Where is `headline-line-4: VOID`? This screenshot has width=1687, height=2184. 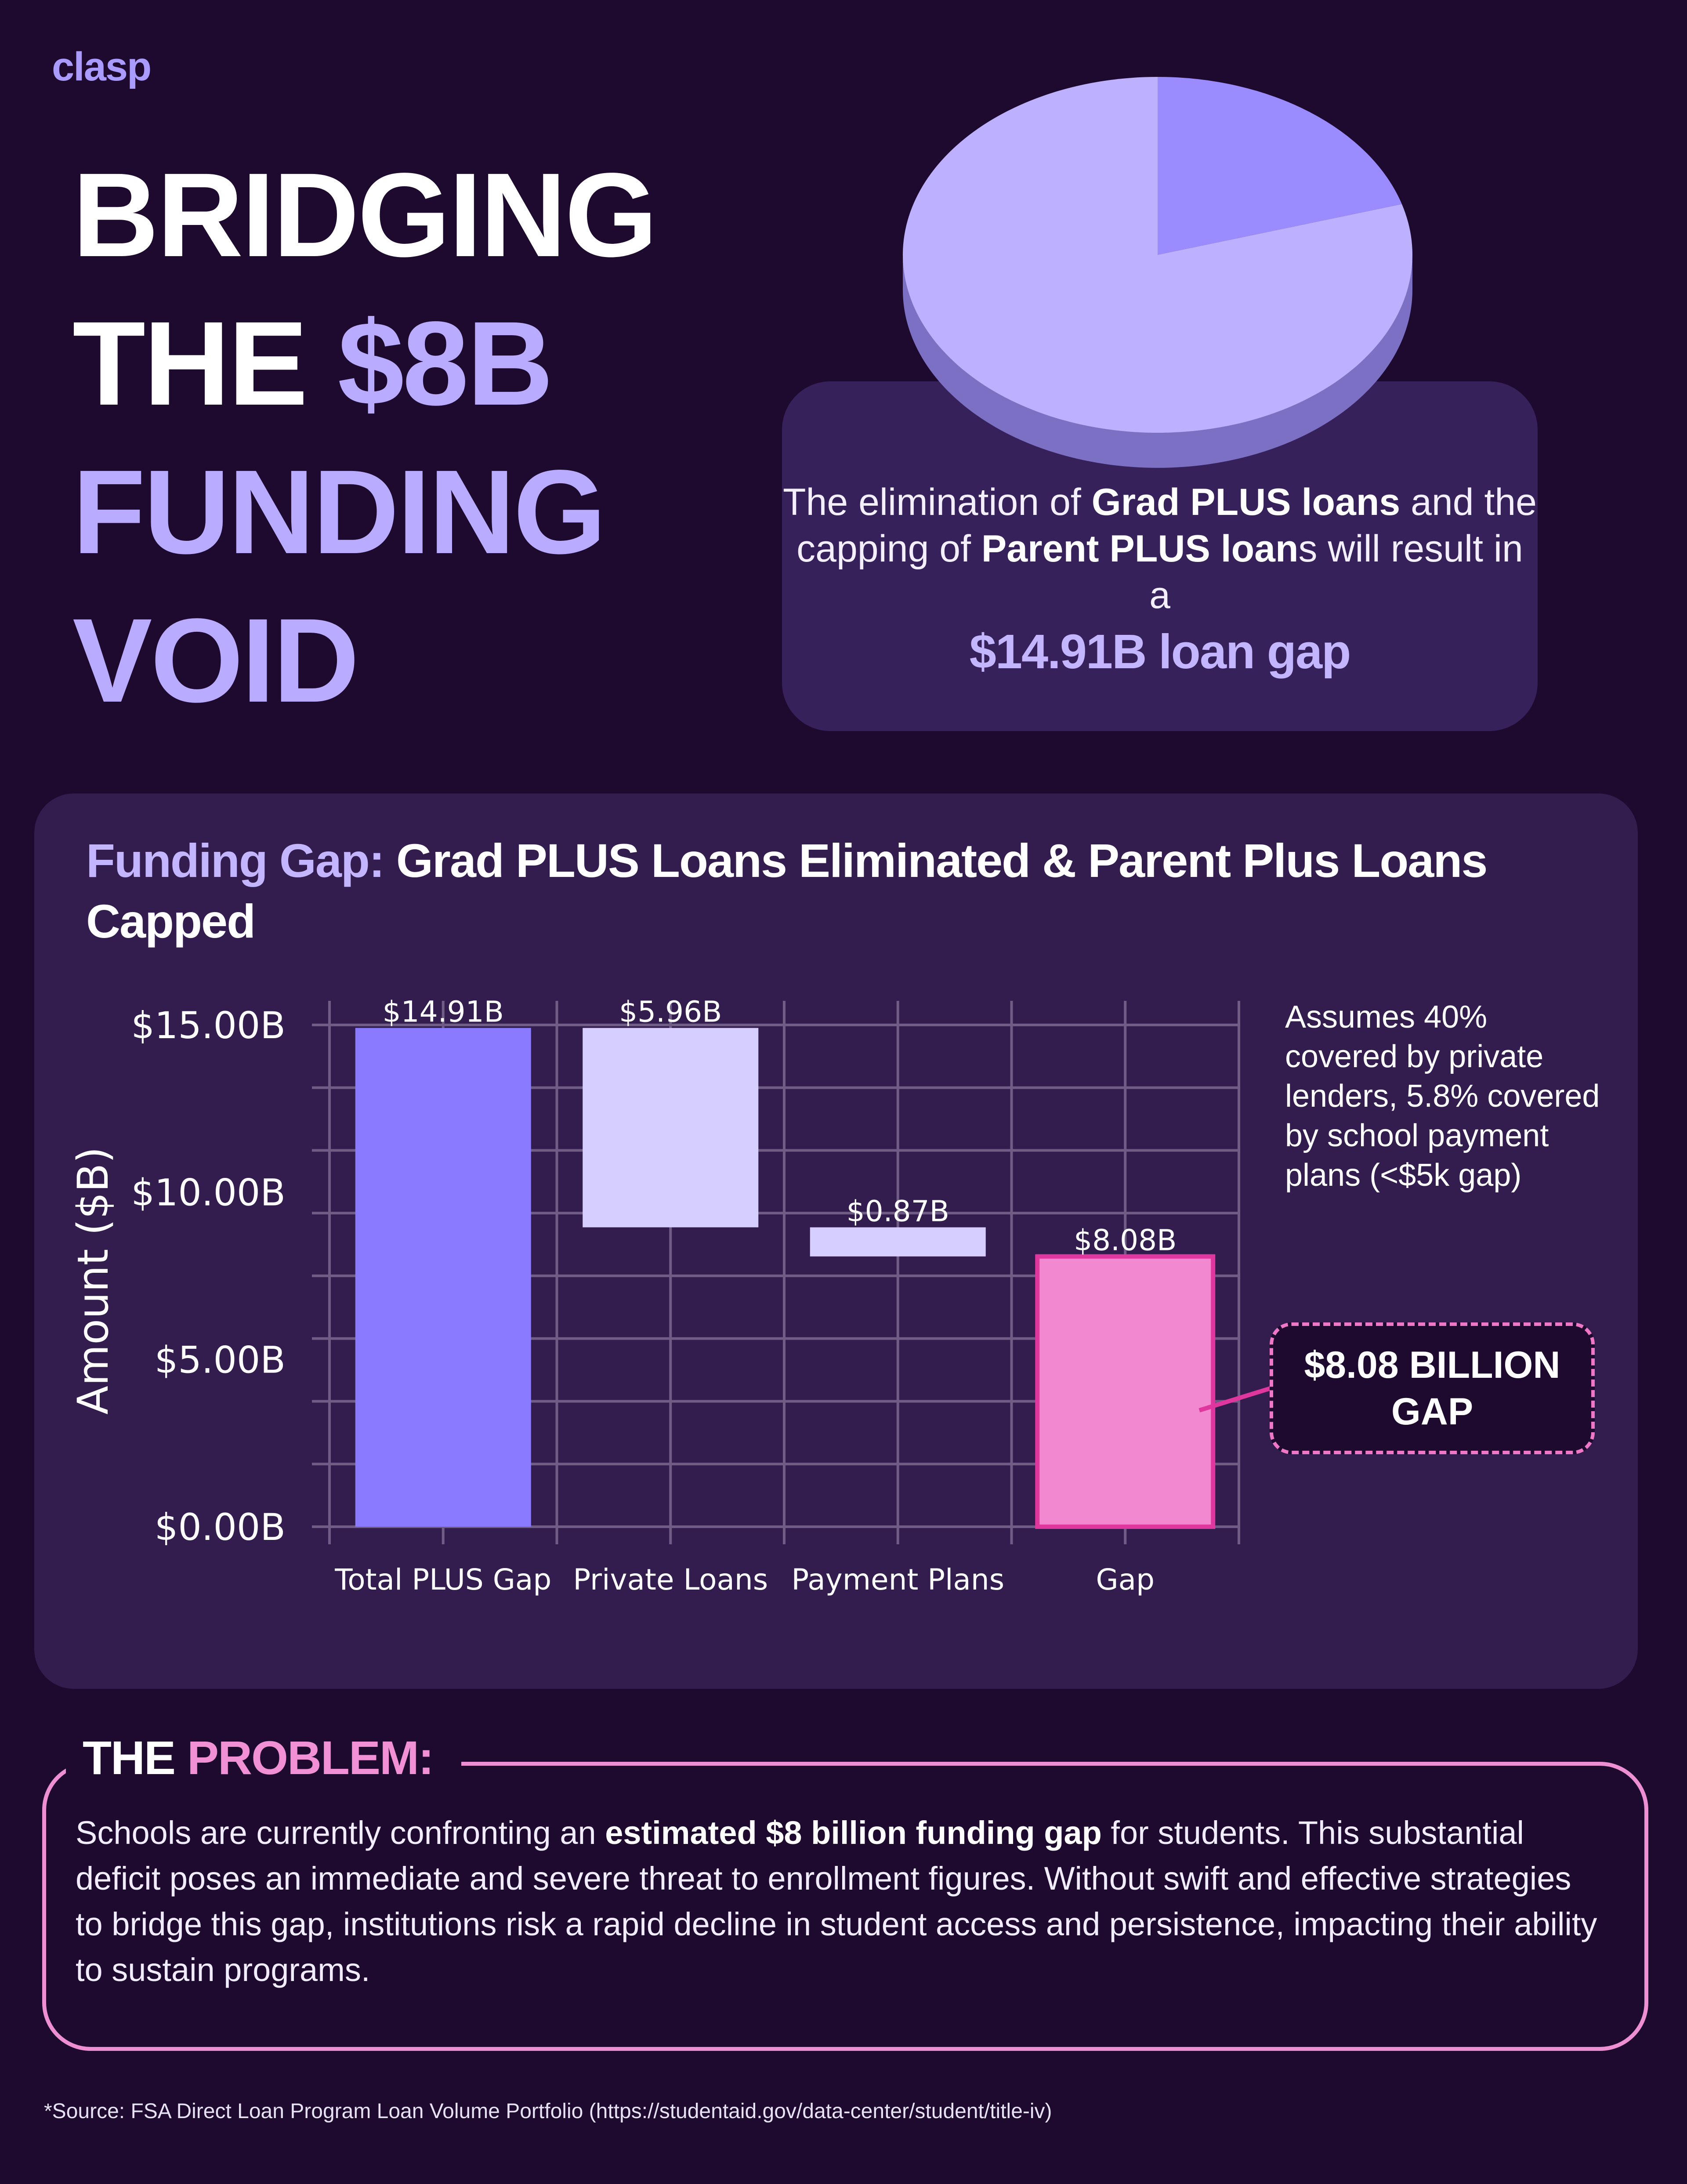 headline-line-4: VOID is located at coordinates (215, 660).